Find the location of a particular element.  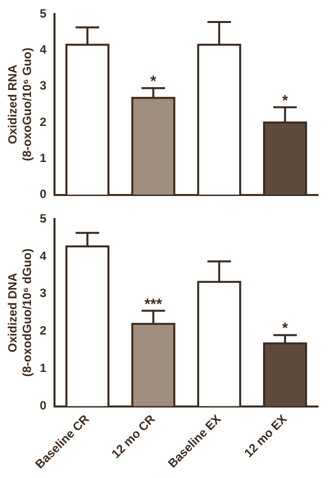

annotation: *** is located at coordinates (153, 304).